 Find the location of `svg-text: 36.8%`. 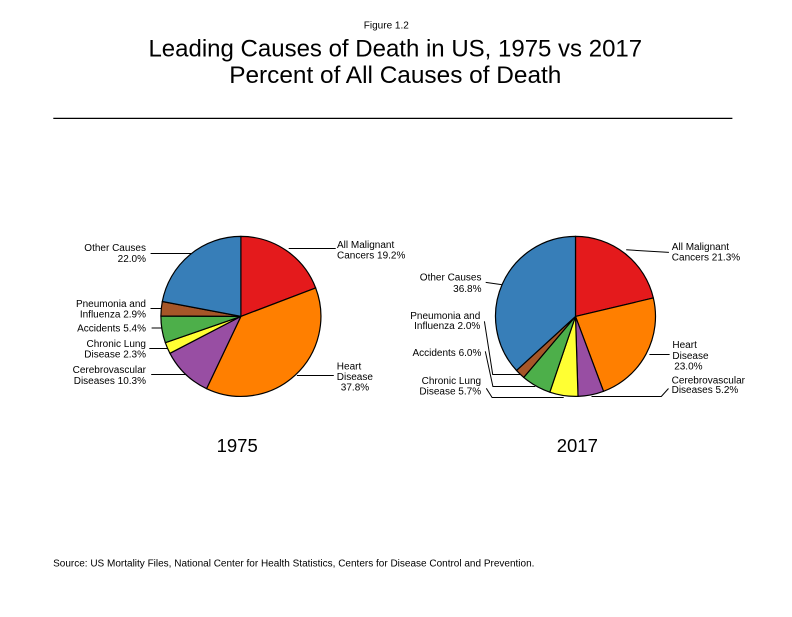

svg-text: 36.8% is located at coordinates (467, 289).